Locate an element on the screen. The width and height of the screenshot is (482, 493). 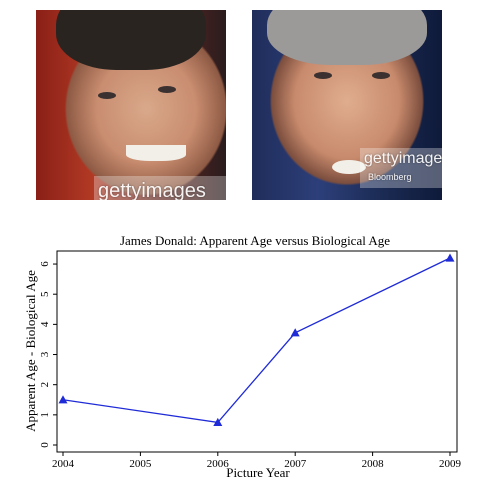
x-tick-label: 2008 is located at coordinates (373, 464).